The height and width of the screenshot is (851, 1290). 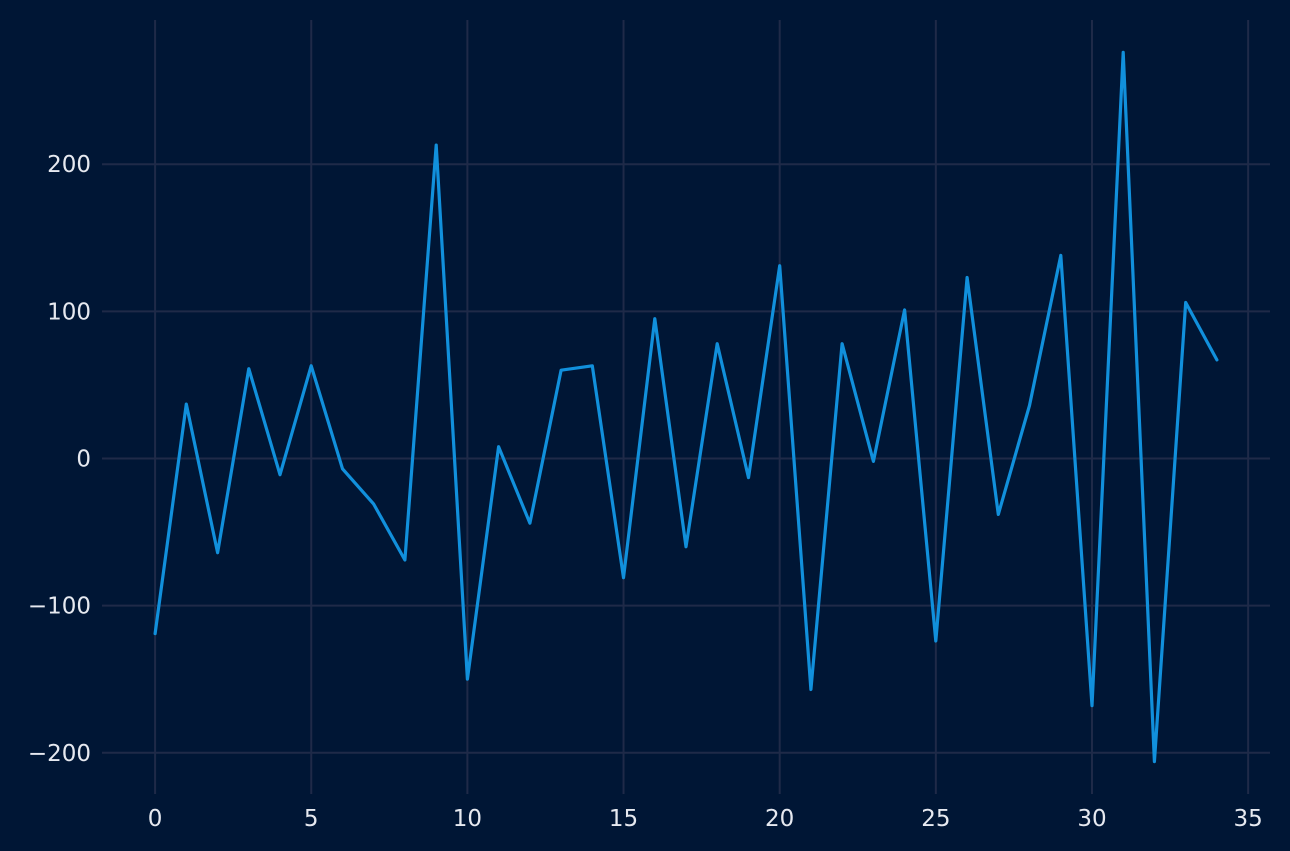 What do you see at coordinates (59, 459) in the screenshot?
I see `y-axis-ticks: −200 −100 0 100 200` at bounding box center [59, 459].